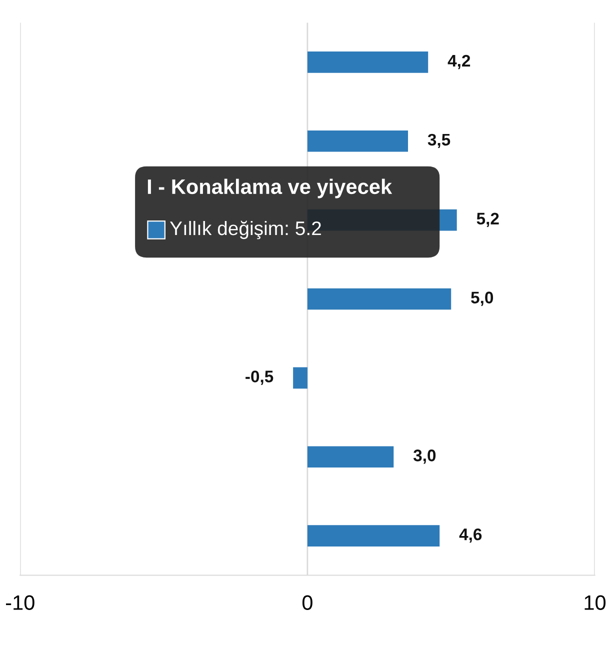 The image size is (610, 650). What do you see at coordinates (260, 377) in the screenshot?
I see `data-label: -0,5` at bounding box center [260, 377].